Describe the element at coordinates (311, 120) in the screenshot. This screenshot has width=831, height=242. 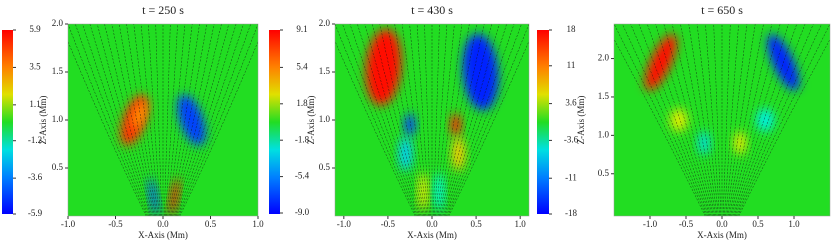
I see `y-axis-label: Z-Axis (Mm)` at that location.